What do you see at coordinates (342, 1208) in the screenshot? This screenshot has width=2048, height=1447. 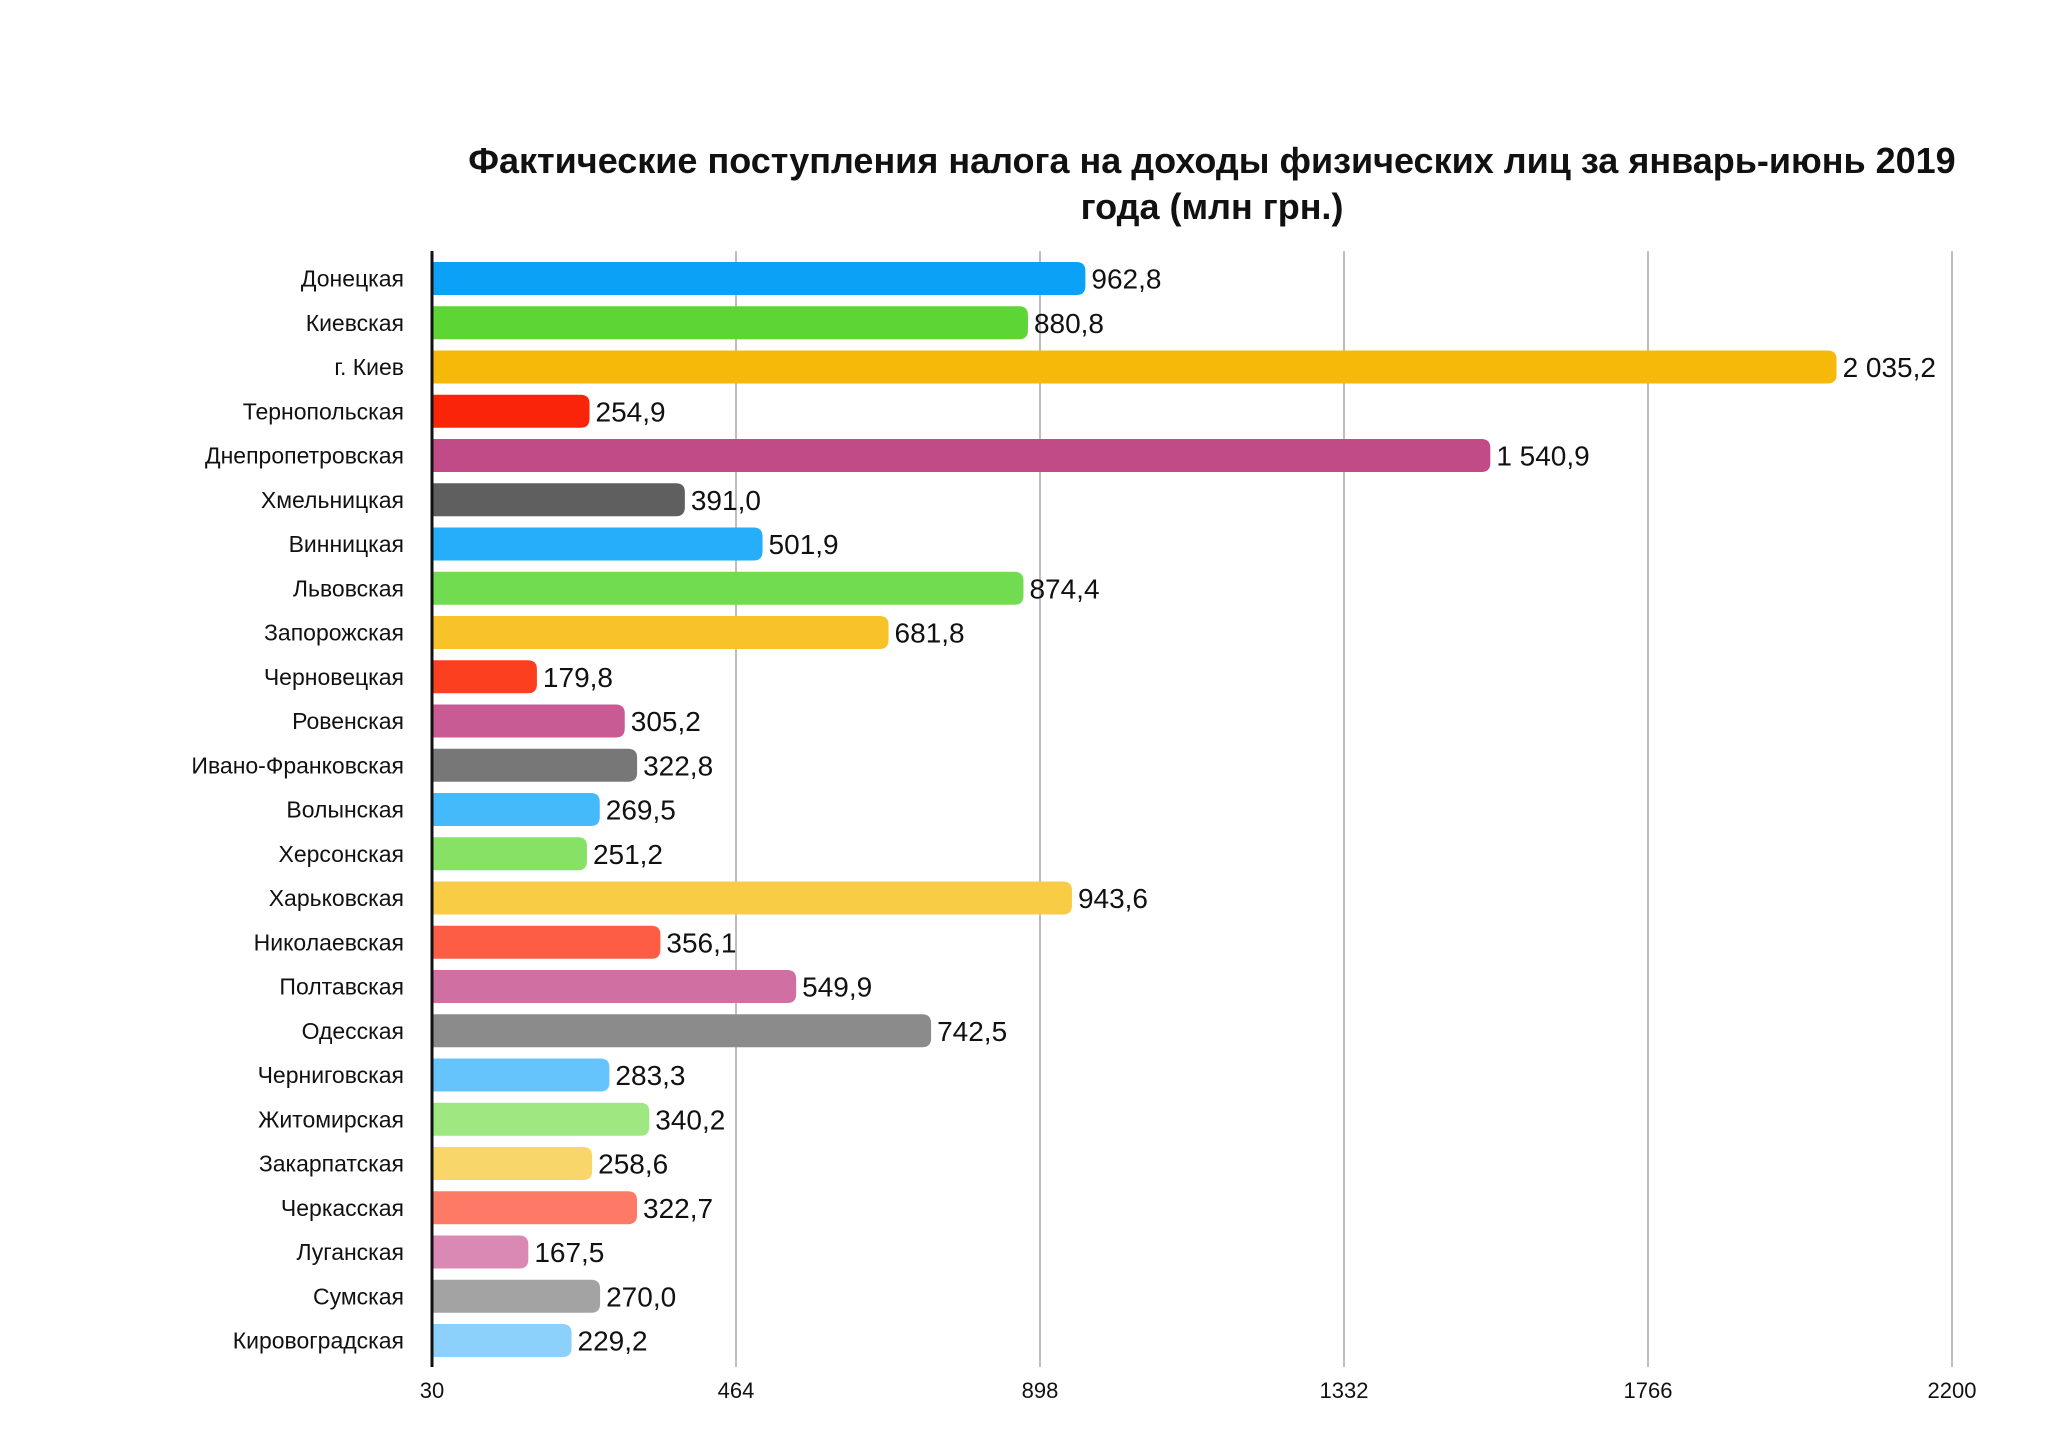 I see `category-label: Черкасская` at bounding box center [342, 1208].